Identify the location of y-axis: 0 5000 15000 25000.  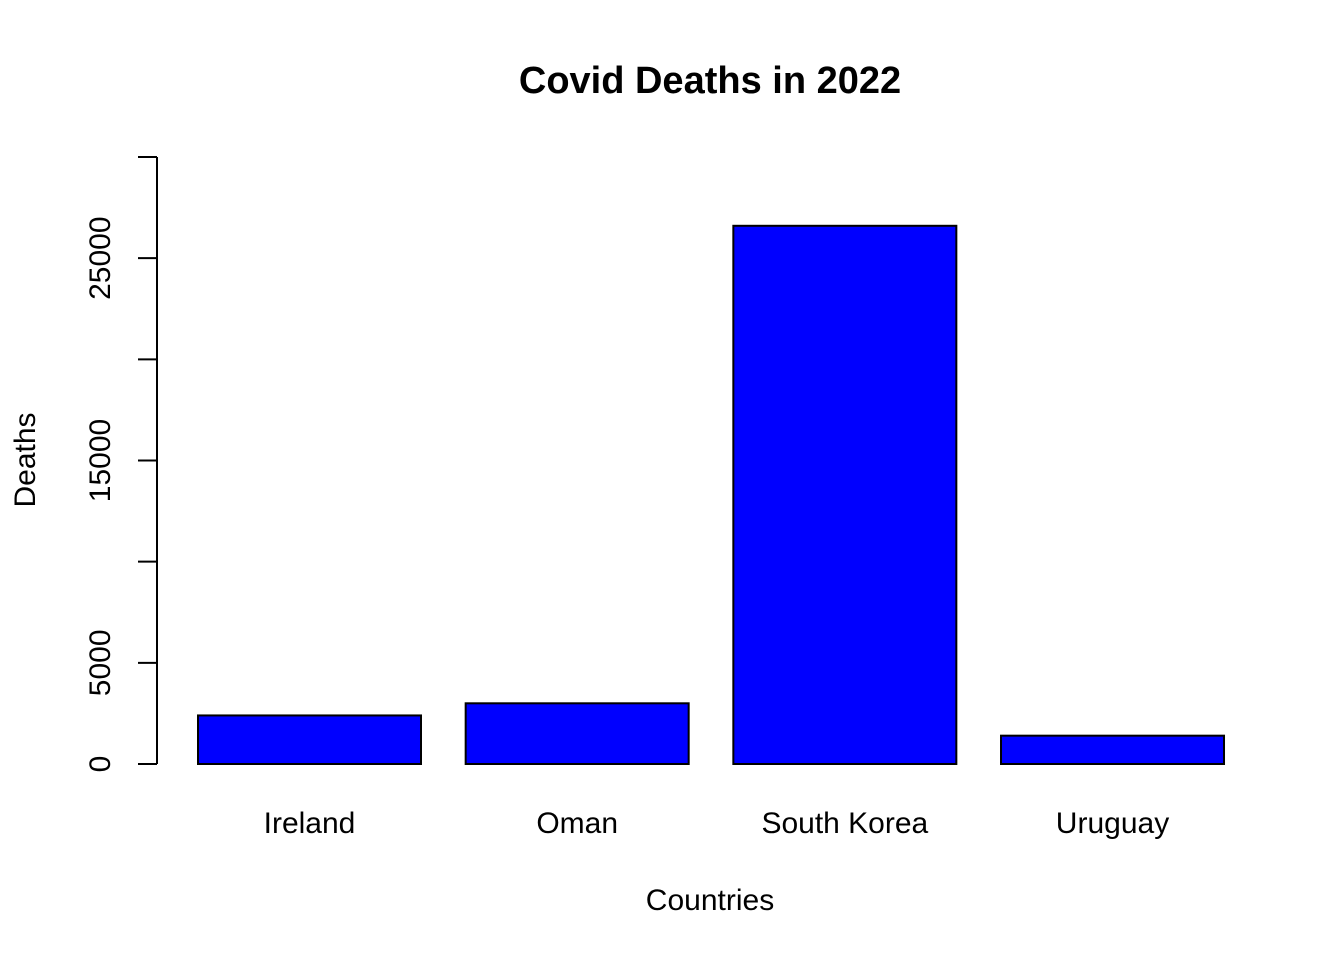
(121, 464).